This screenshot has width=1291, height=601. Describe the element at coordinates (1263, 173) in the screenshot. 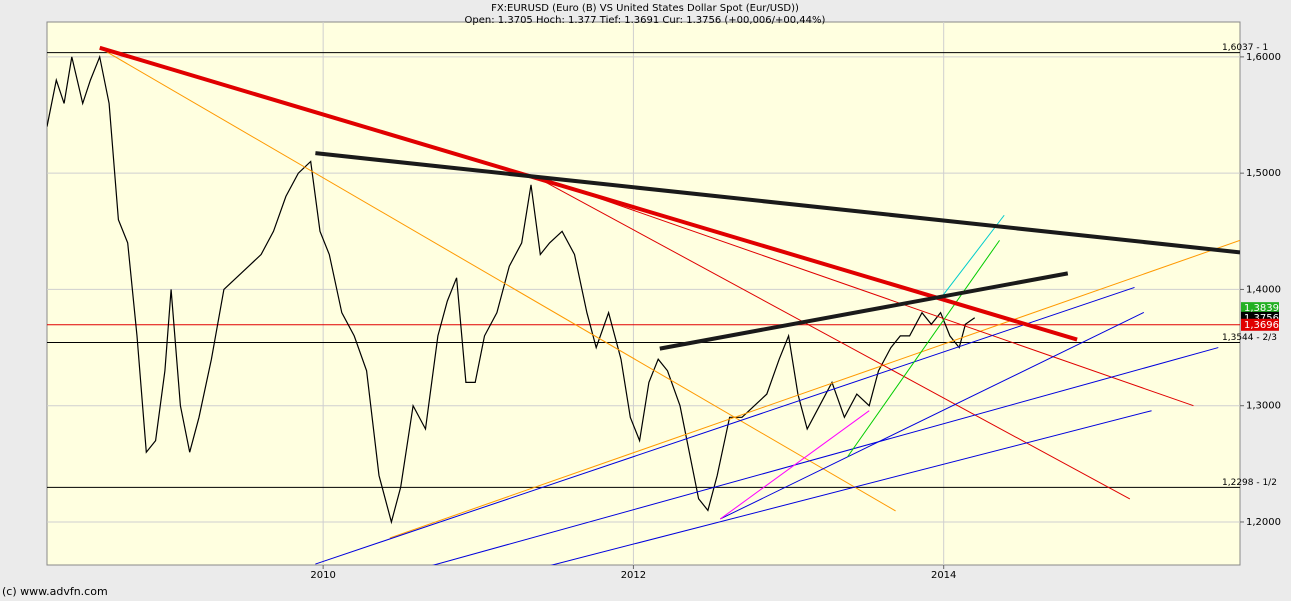

I see `y-tick-label: 1,5000` at that location.